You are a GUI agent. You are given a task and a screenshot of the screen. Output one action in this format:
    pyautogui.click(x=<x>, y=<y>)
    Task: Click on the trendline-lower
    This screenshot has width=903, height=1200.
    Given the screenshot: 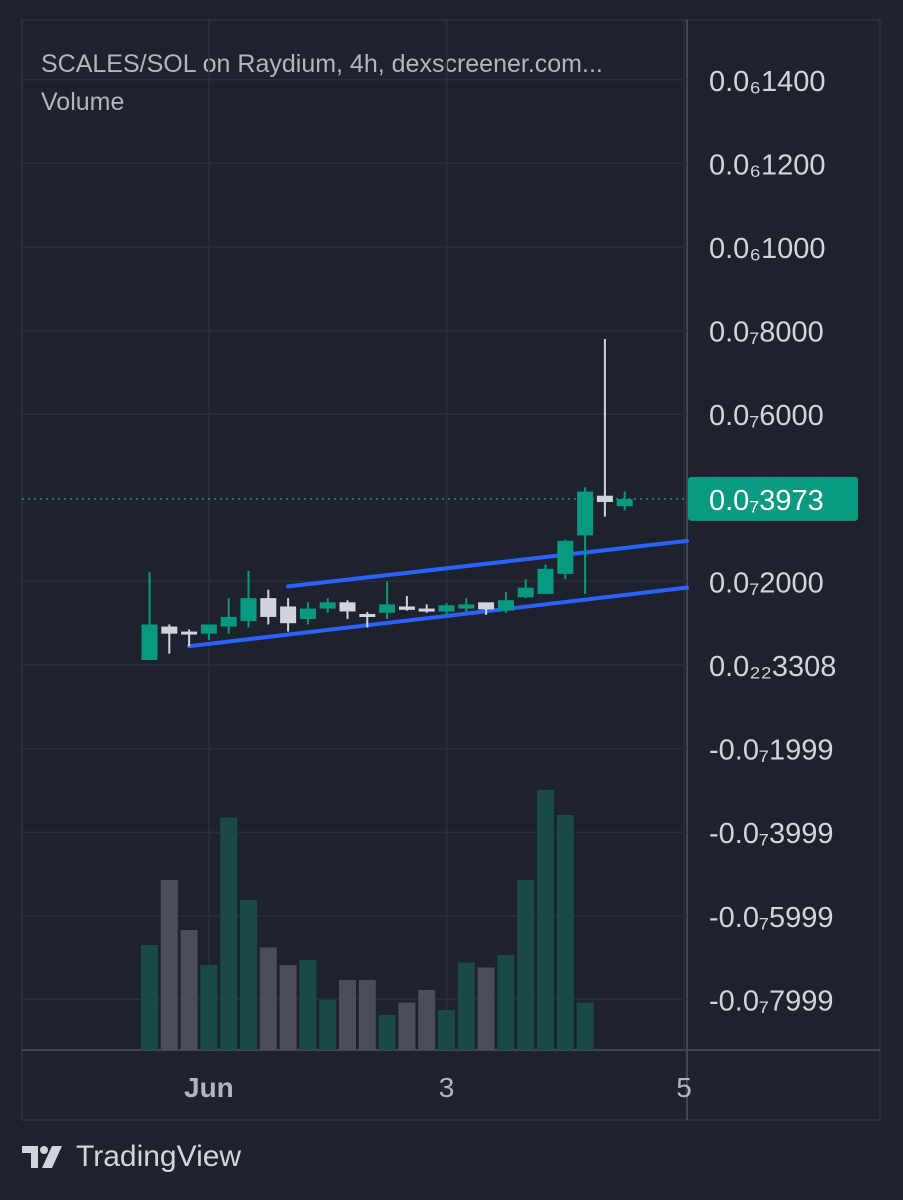 What is the action you would take?
    pyautogui.click(x=438, y=617)
    